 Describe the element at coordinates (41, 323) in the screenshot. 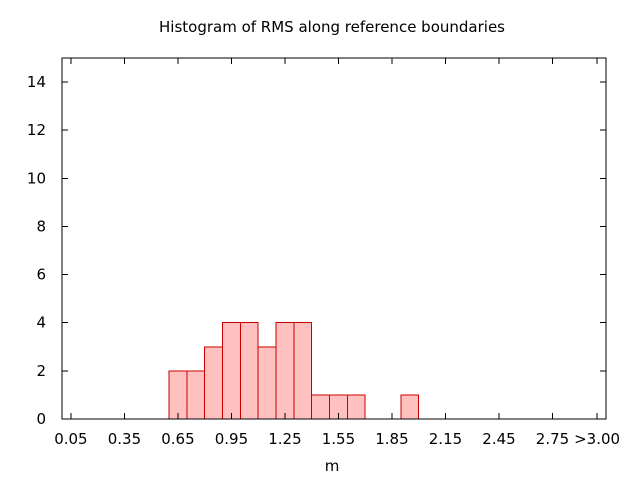

I see `y-tick-label: 4` at that location.